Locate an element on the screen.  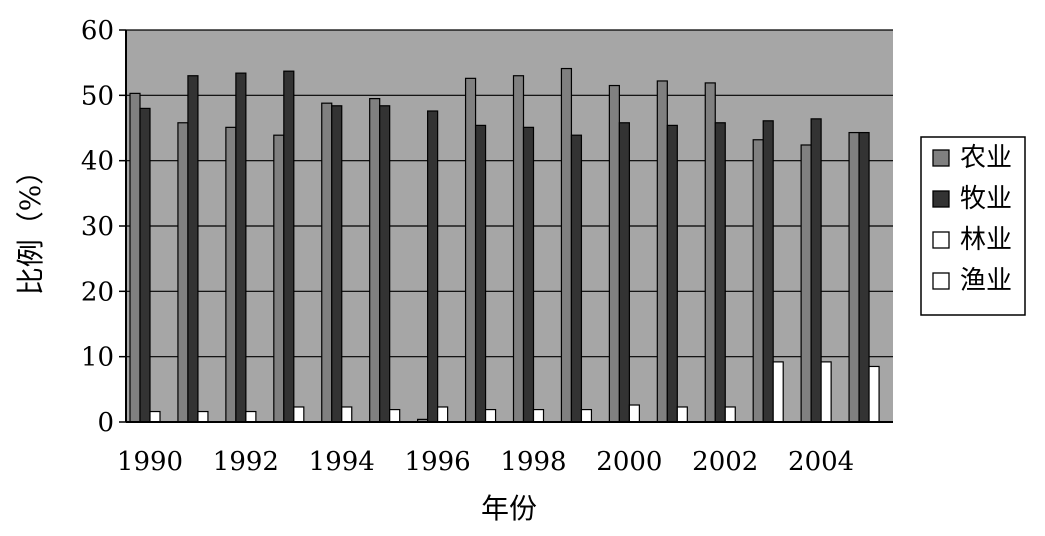
x-tick-label: 1998 is located at coordinates (533, 462).